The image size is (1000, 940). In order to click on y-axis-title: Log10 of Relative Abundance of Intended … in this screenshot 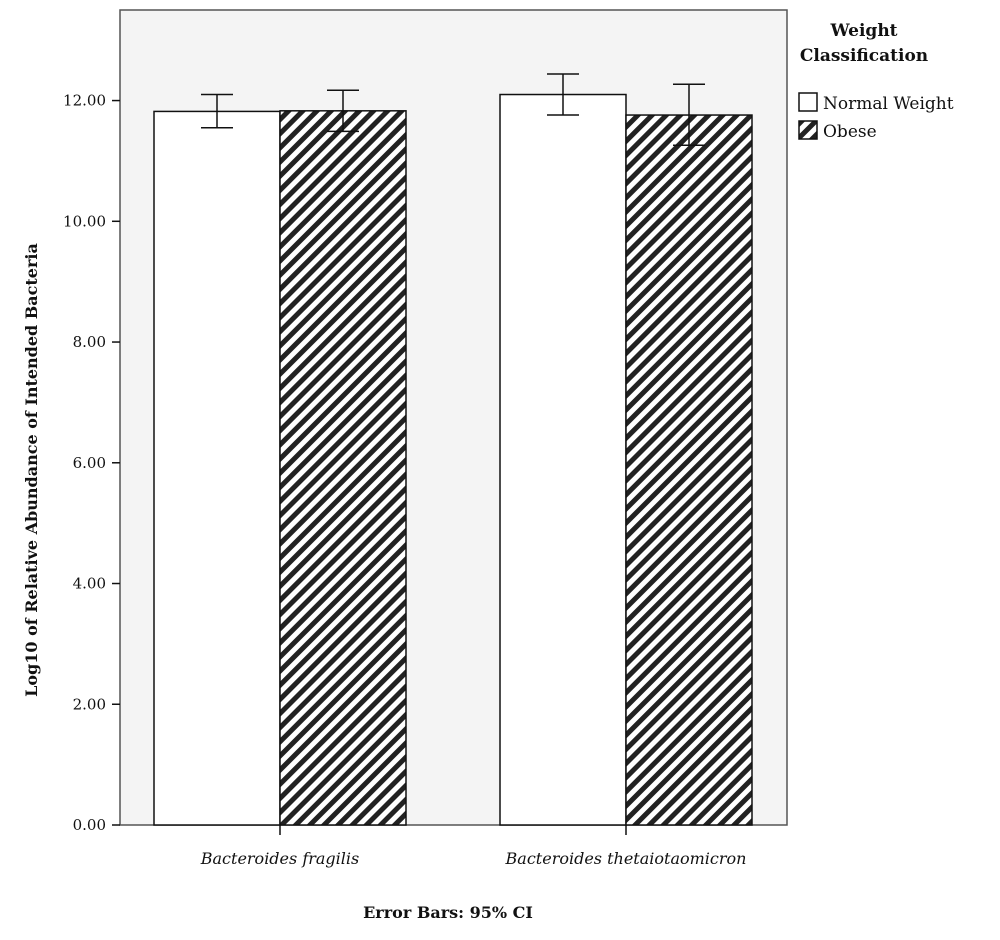, I will do `click(31, 470)`.